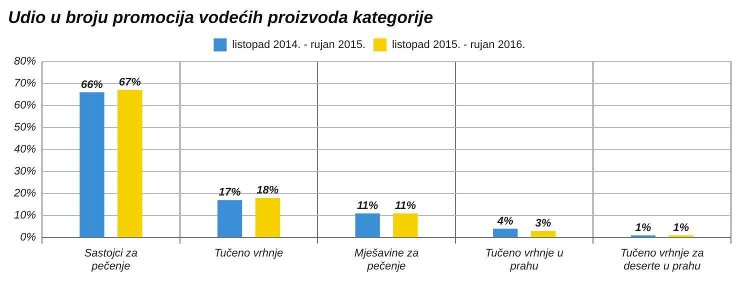 Image resolution: width=745 pixels, height=284 pixels. What do you see at coordinates (24, 194) in the screenshot?
I see `y-tick-label: 20%` at bounding box center [24, 194].